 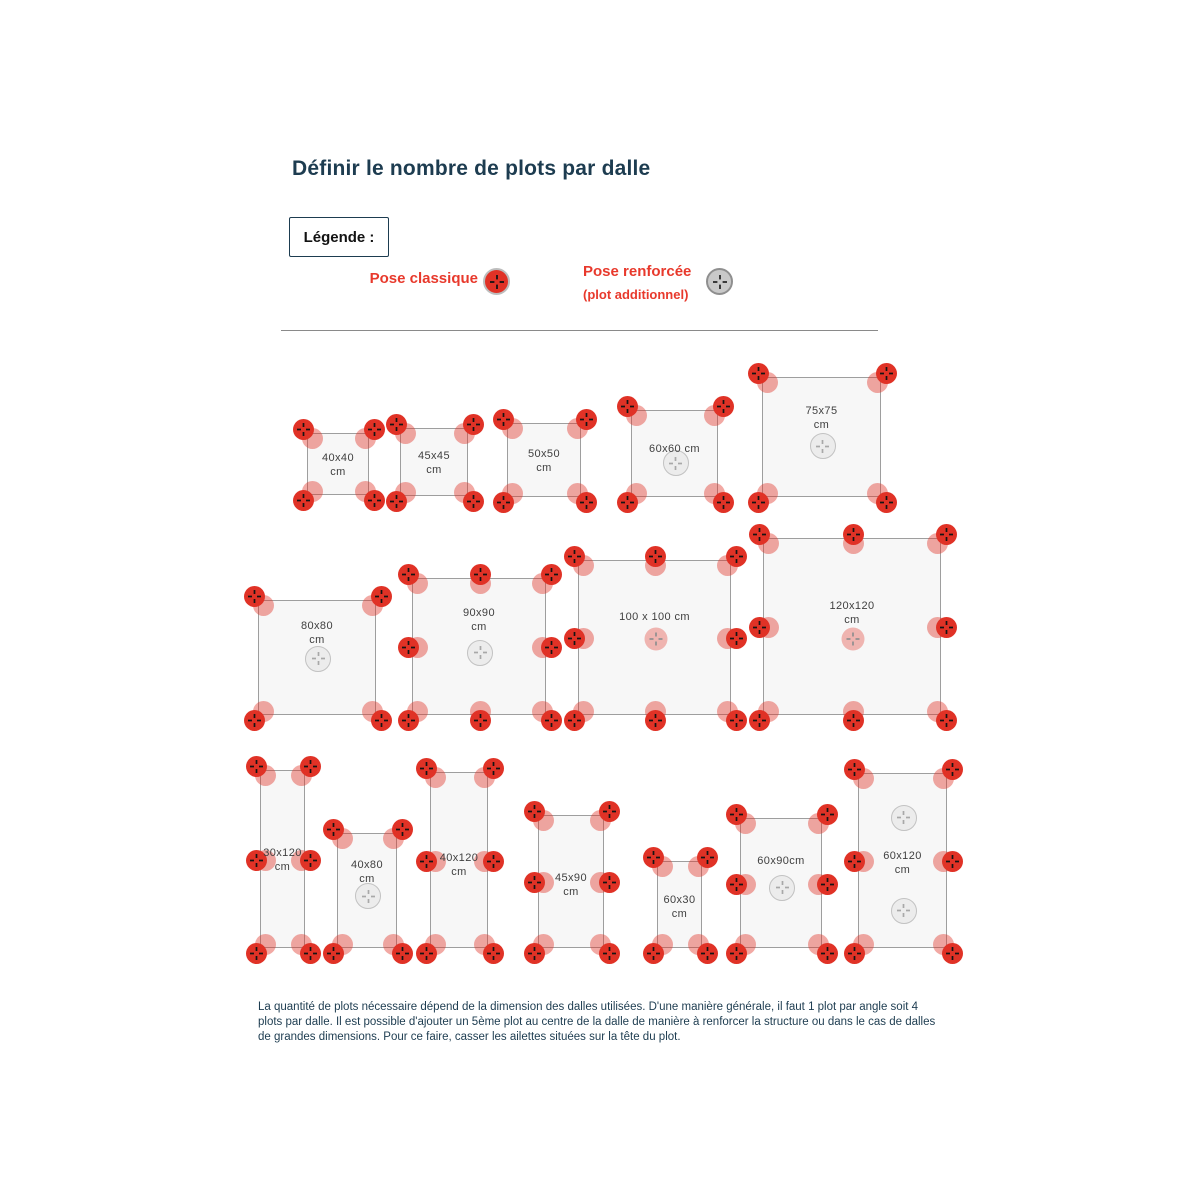 What do you see at coordinates (544, 461) in the screenshot?
I see `slab-dimension-label: 50x50 cm` at bounding box center [544, 461].